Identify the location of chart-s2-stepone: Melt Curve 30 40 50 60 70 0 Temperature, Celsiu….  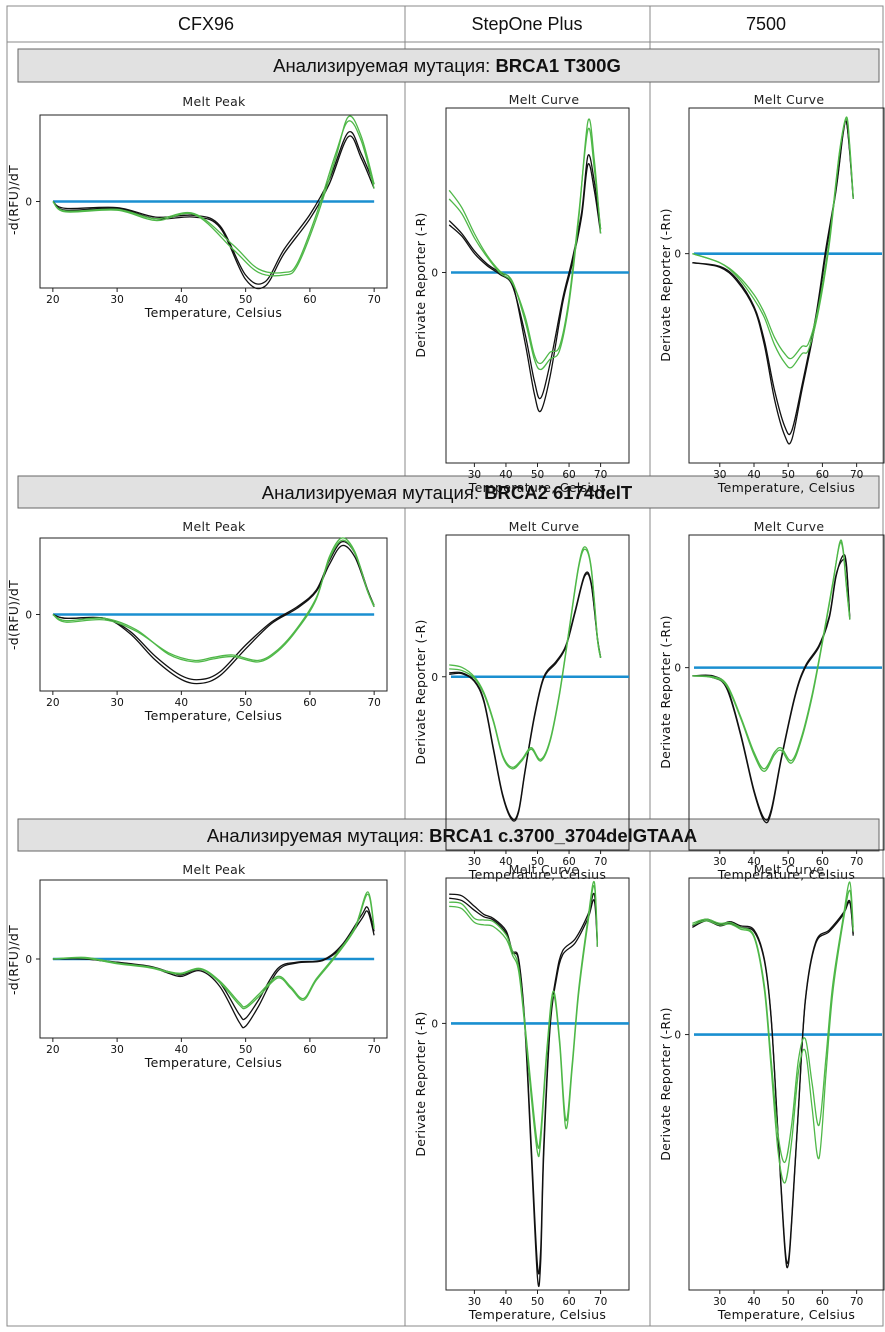
(521, 1092).